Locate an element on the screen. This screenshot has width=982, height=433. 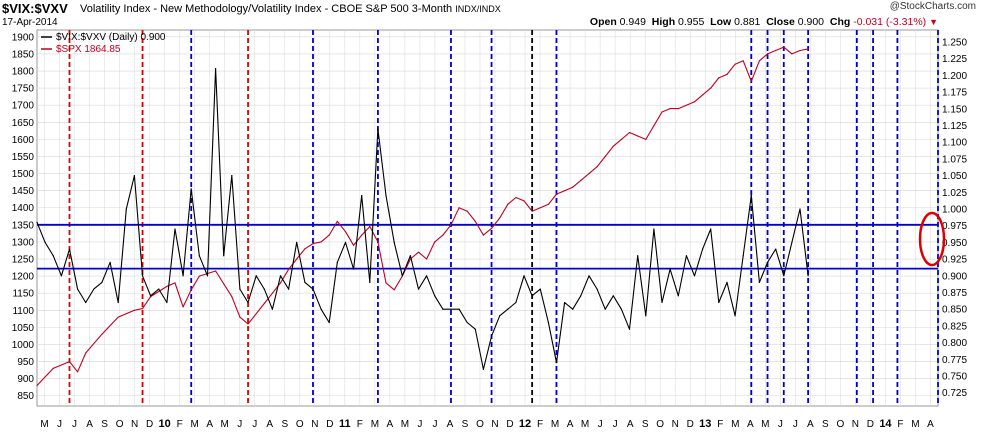
low-value: 0.881 is located at coordinates (747, 22).